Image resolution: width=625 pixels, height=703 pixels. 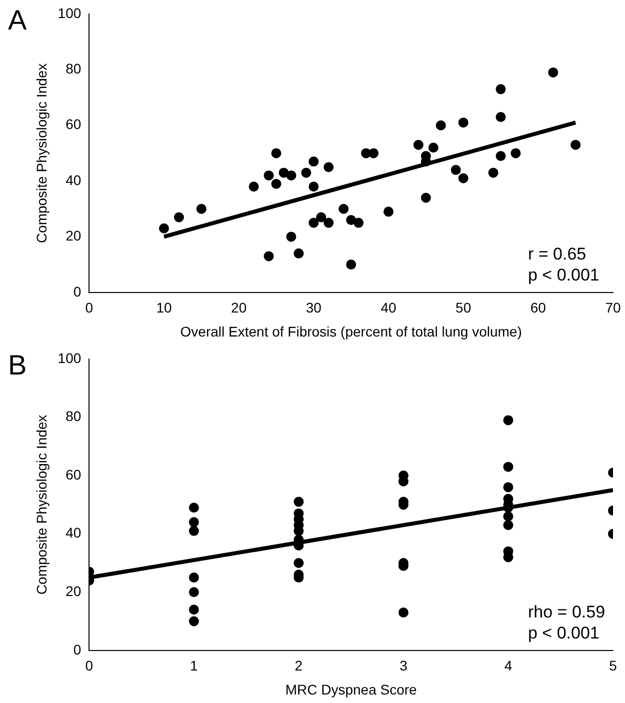 I want to click on x-tick-label: 20, so click(x=239, y=308).